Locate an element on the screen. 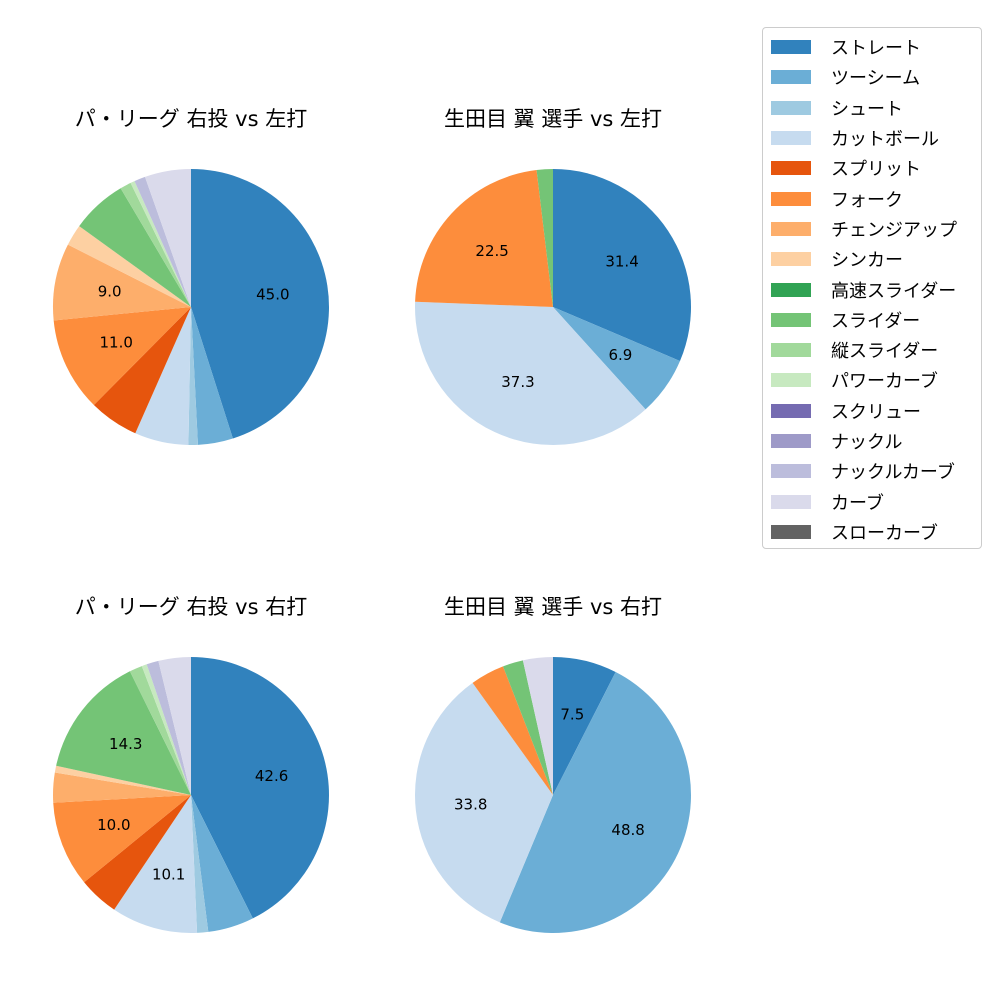  legend-item: チェンジアップ is located at coordinates (872, 229).